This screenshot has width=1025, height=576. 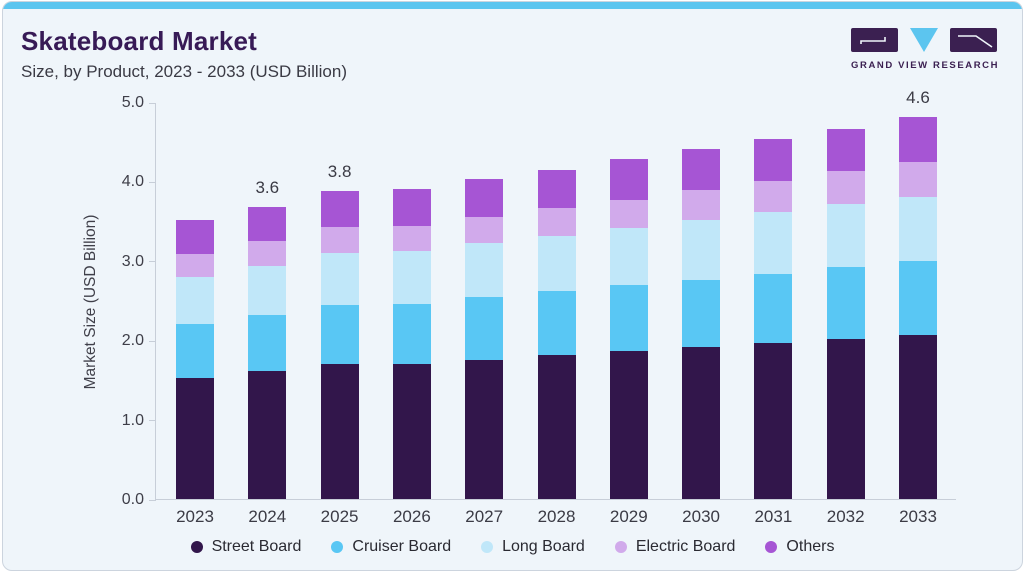 I want to click on bar-value-label-2024: 3.6, so click(x=267, y=187).